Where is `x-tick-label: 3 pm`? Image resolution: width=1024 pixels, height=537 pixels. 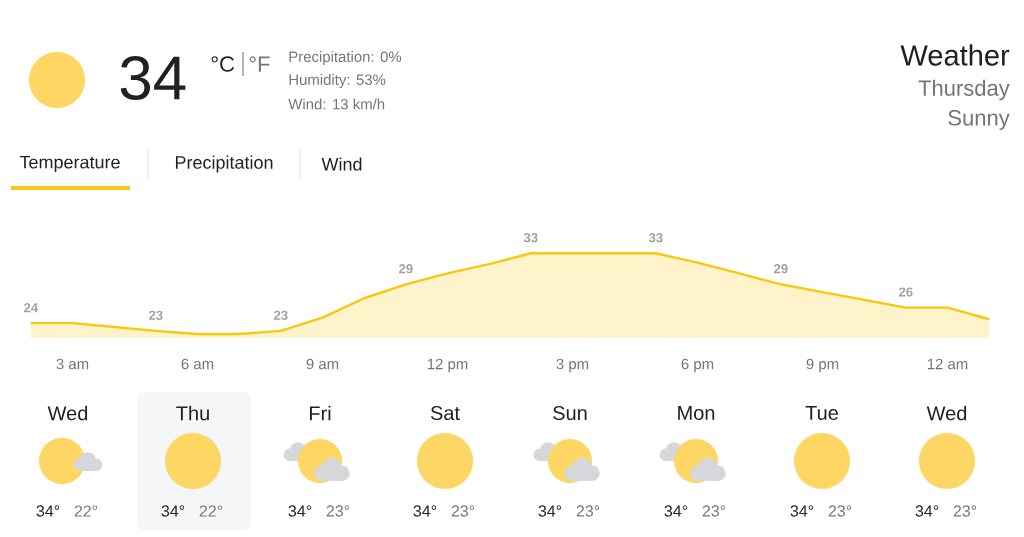
x-tick-label: 3 pm is located at coordinates (572, 365).